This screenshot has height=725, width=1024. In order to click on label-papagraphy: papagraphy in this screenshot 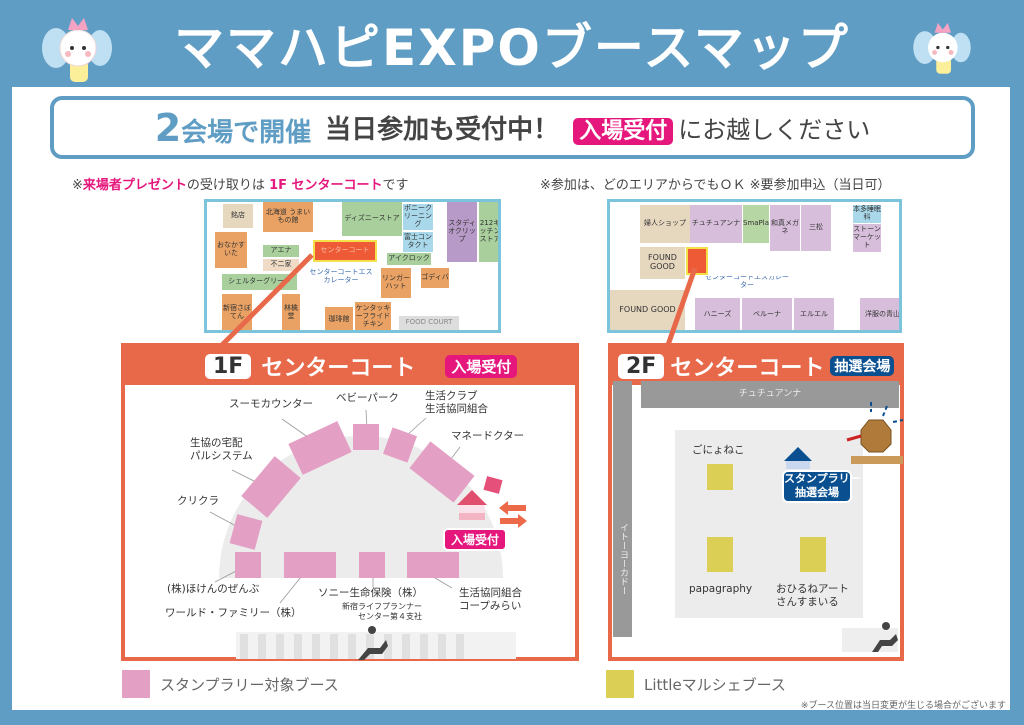, I will do `click(721, 589)`.